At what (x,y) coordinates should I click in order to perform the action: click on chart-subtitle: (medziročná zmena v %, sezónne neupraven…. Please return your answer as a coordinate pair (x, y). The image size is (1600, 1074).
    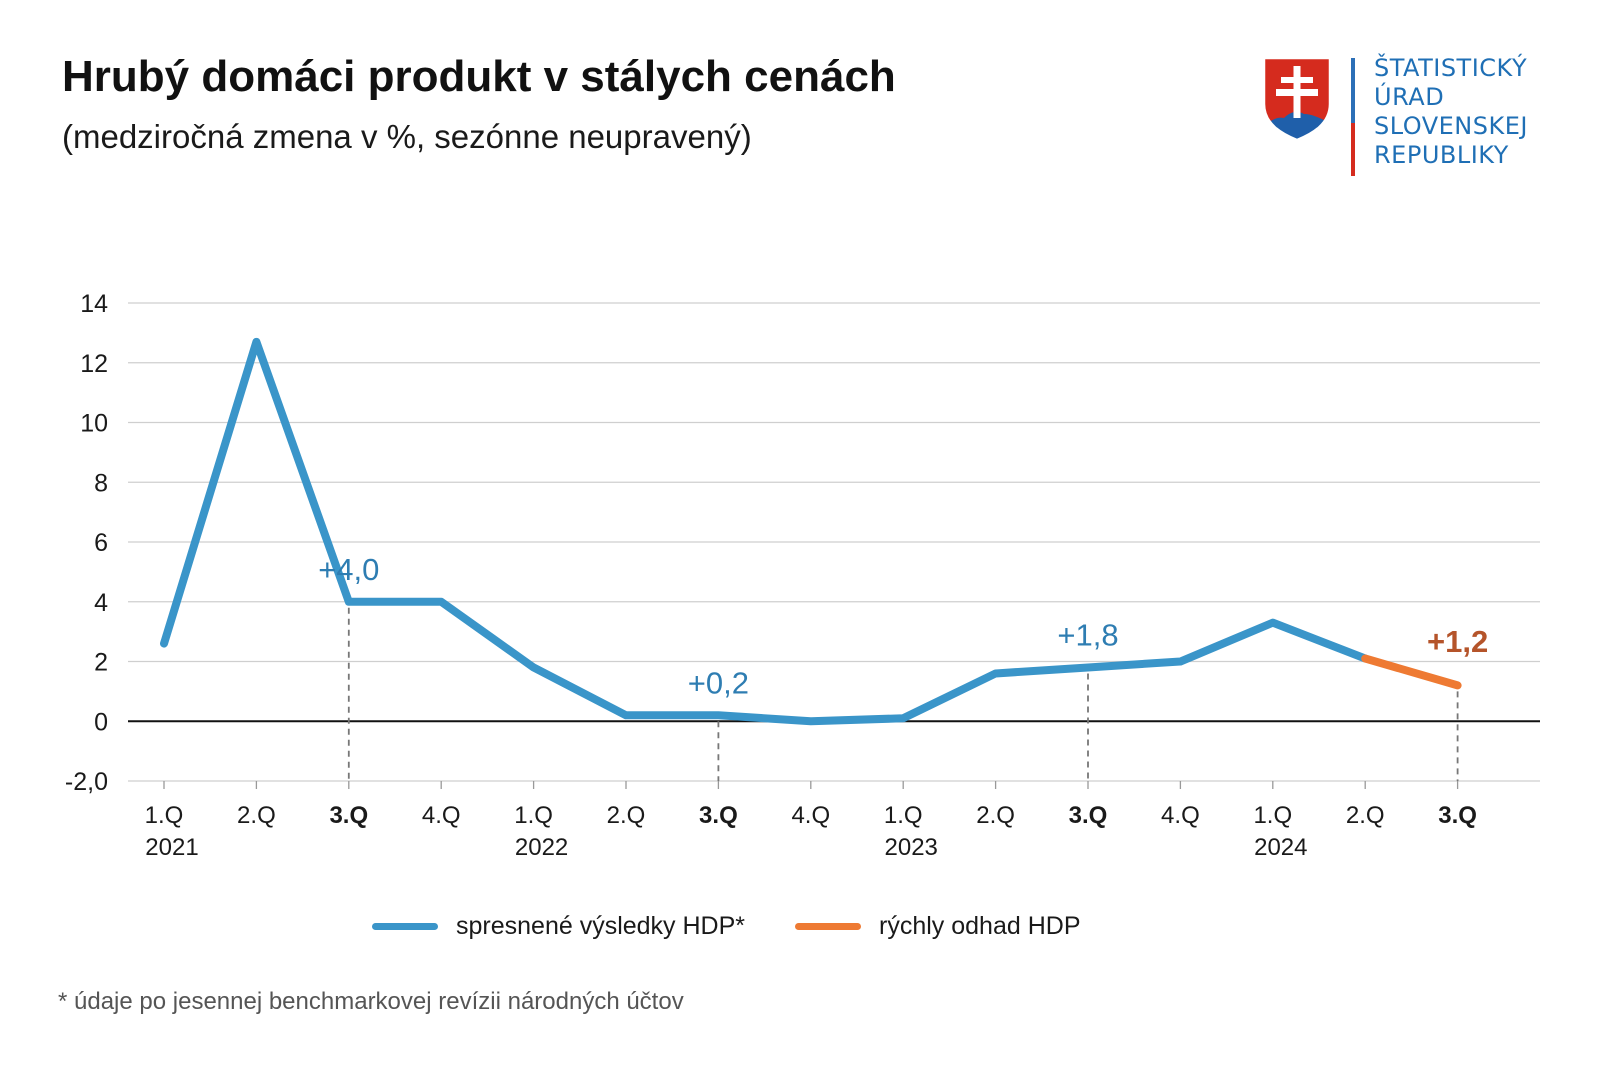
    Looking at the image, I should click on (407, 136).